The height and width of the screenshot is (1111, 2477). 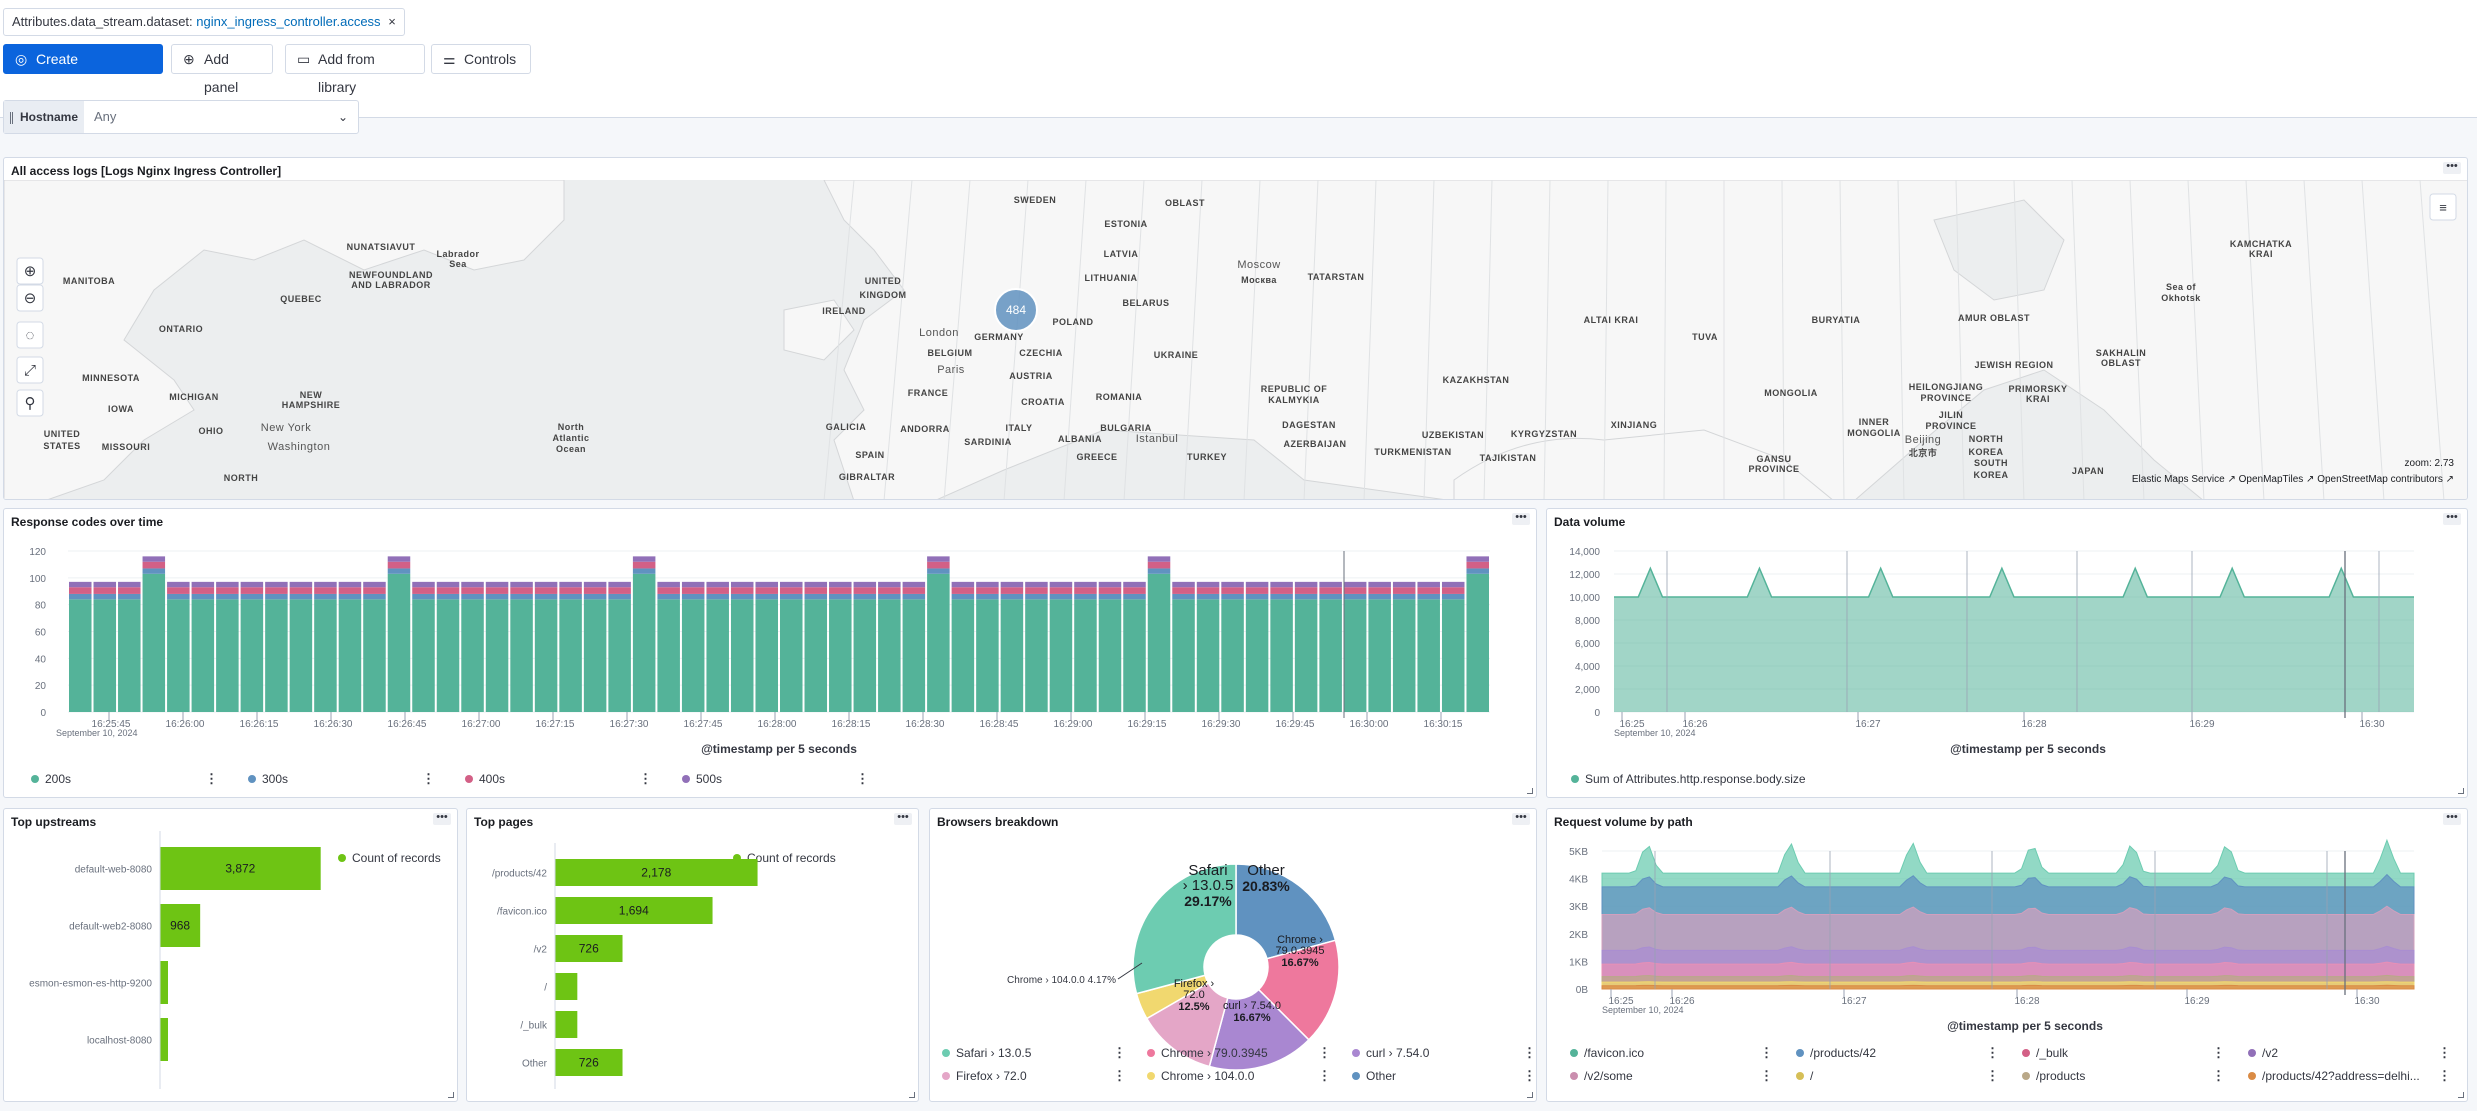 I want to click on map-place-label: UZBEKISTAN, so click(x=1453, y=435).